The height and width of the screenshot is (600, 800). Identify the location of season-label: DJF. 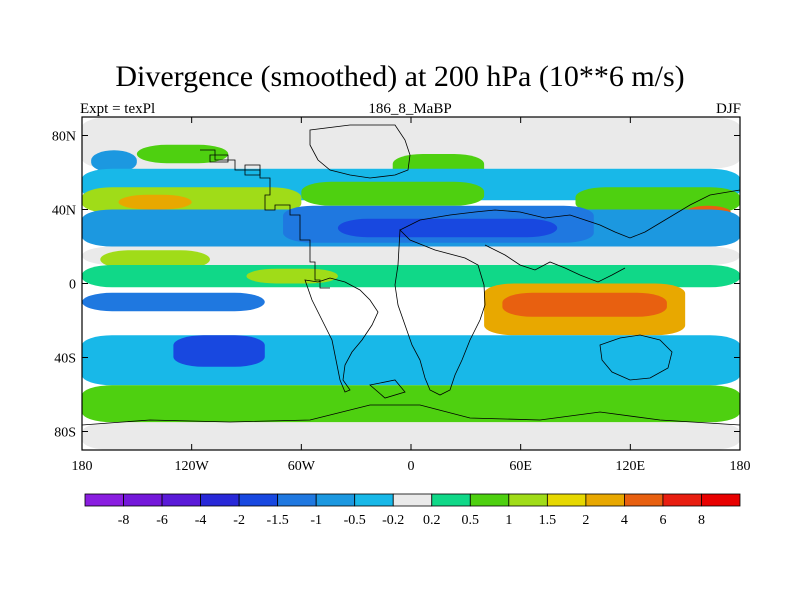
(728, 109).